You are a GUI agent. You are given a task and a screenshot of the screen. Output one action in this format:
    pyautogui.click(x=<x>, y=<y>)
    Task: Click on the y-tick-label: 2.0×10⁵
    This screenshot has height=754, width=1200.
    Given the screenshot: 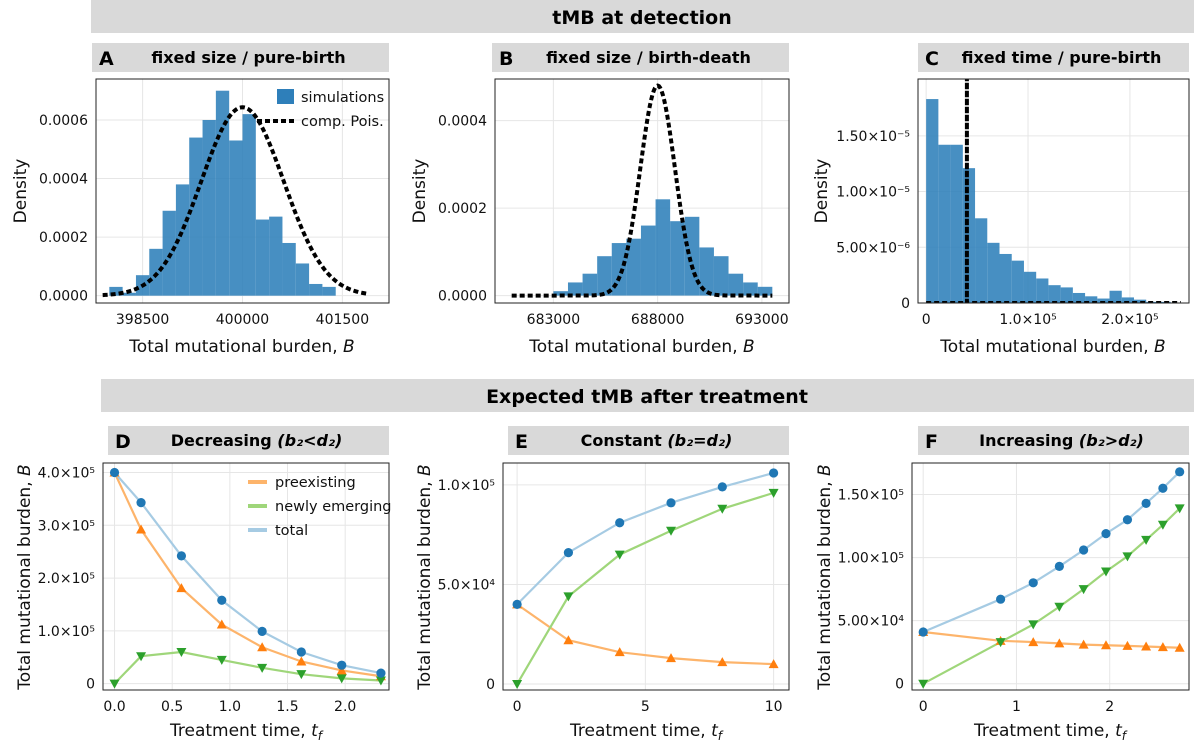 What is the action you would take?
    pyautogui.click(x=66, y=579)
    